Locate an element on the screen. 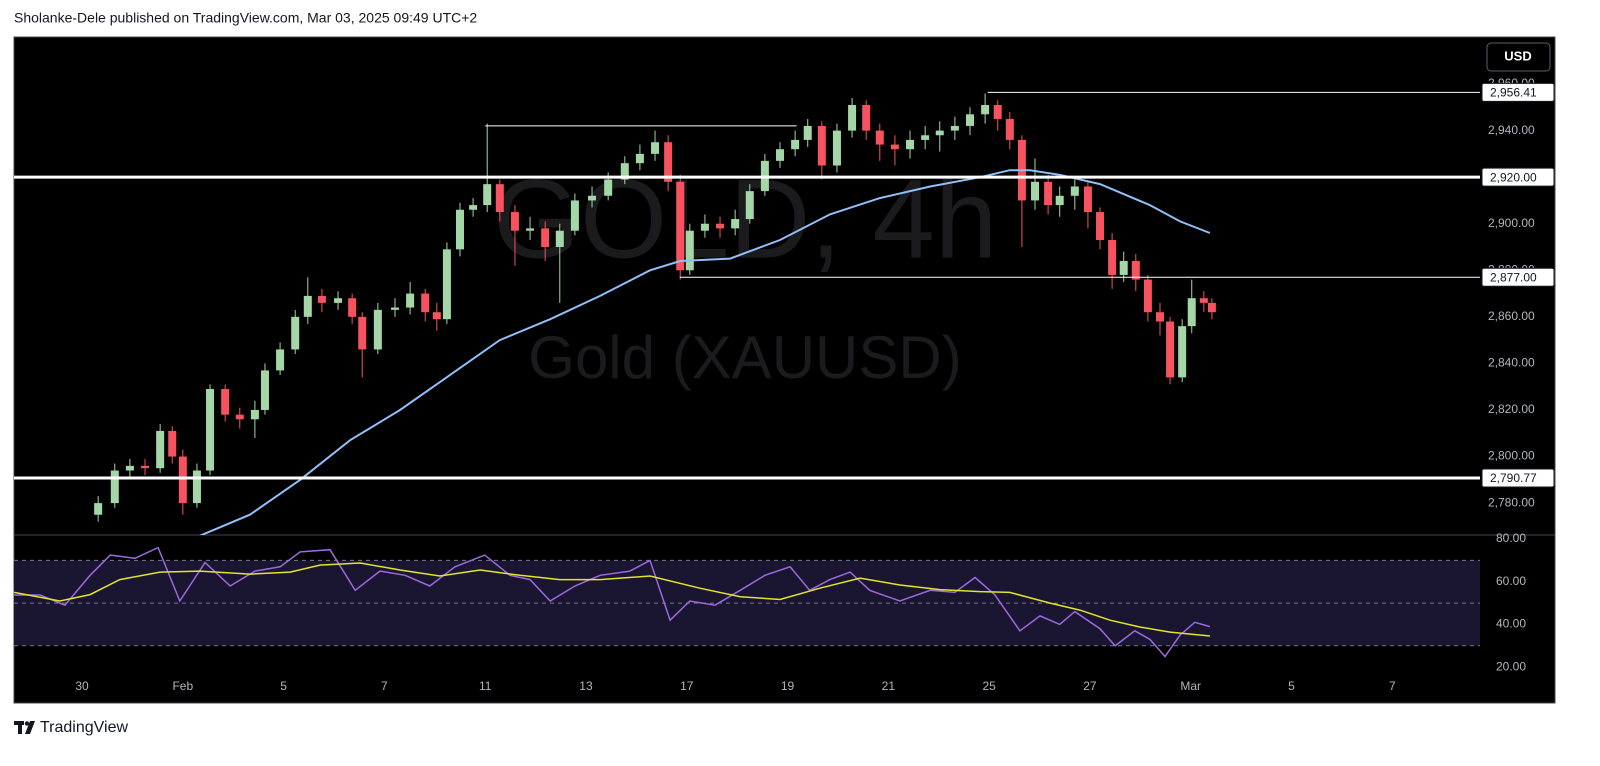  y-tick-label: 20.00 is located at coordinates (1511, 666).